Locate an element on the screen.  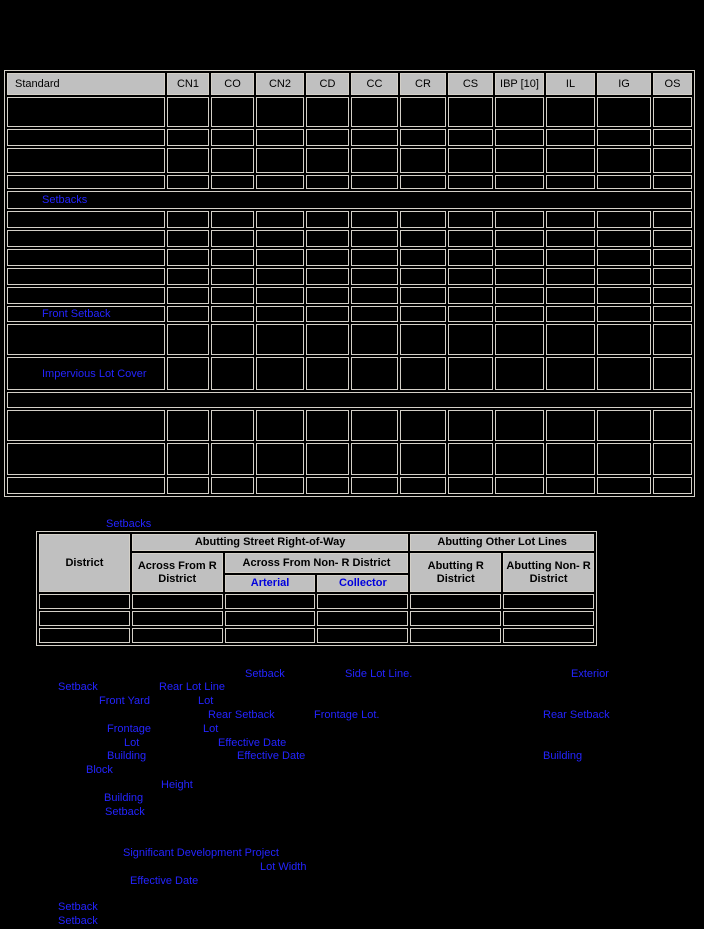
effective-date-link-2: Effective Date is located at coordinates (271, 756).